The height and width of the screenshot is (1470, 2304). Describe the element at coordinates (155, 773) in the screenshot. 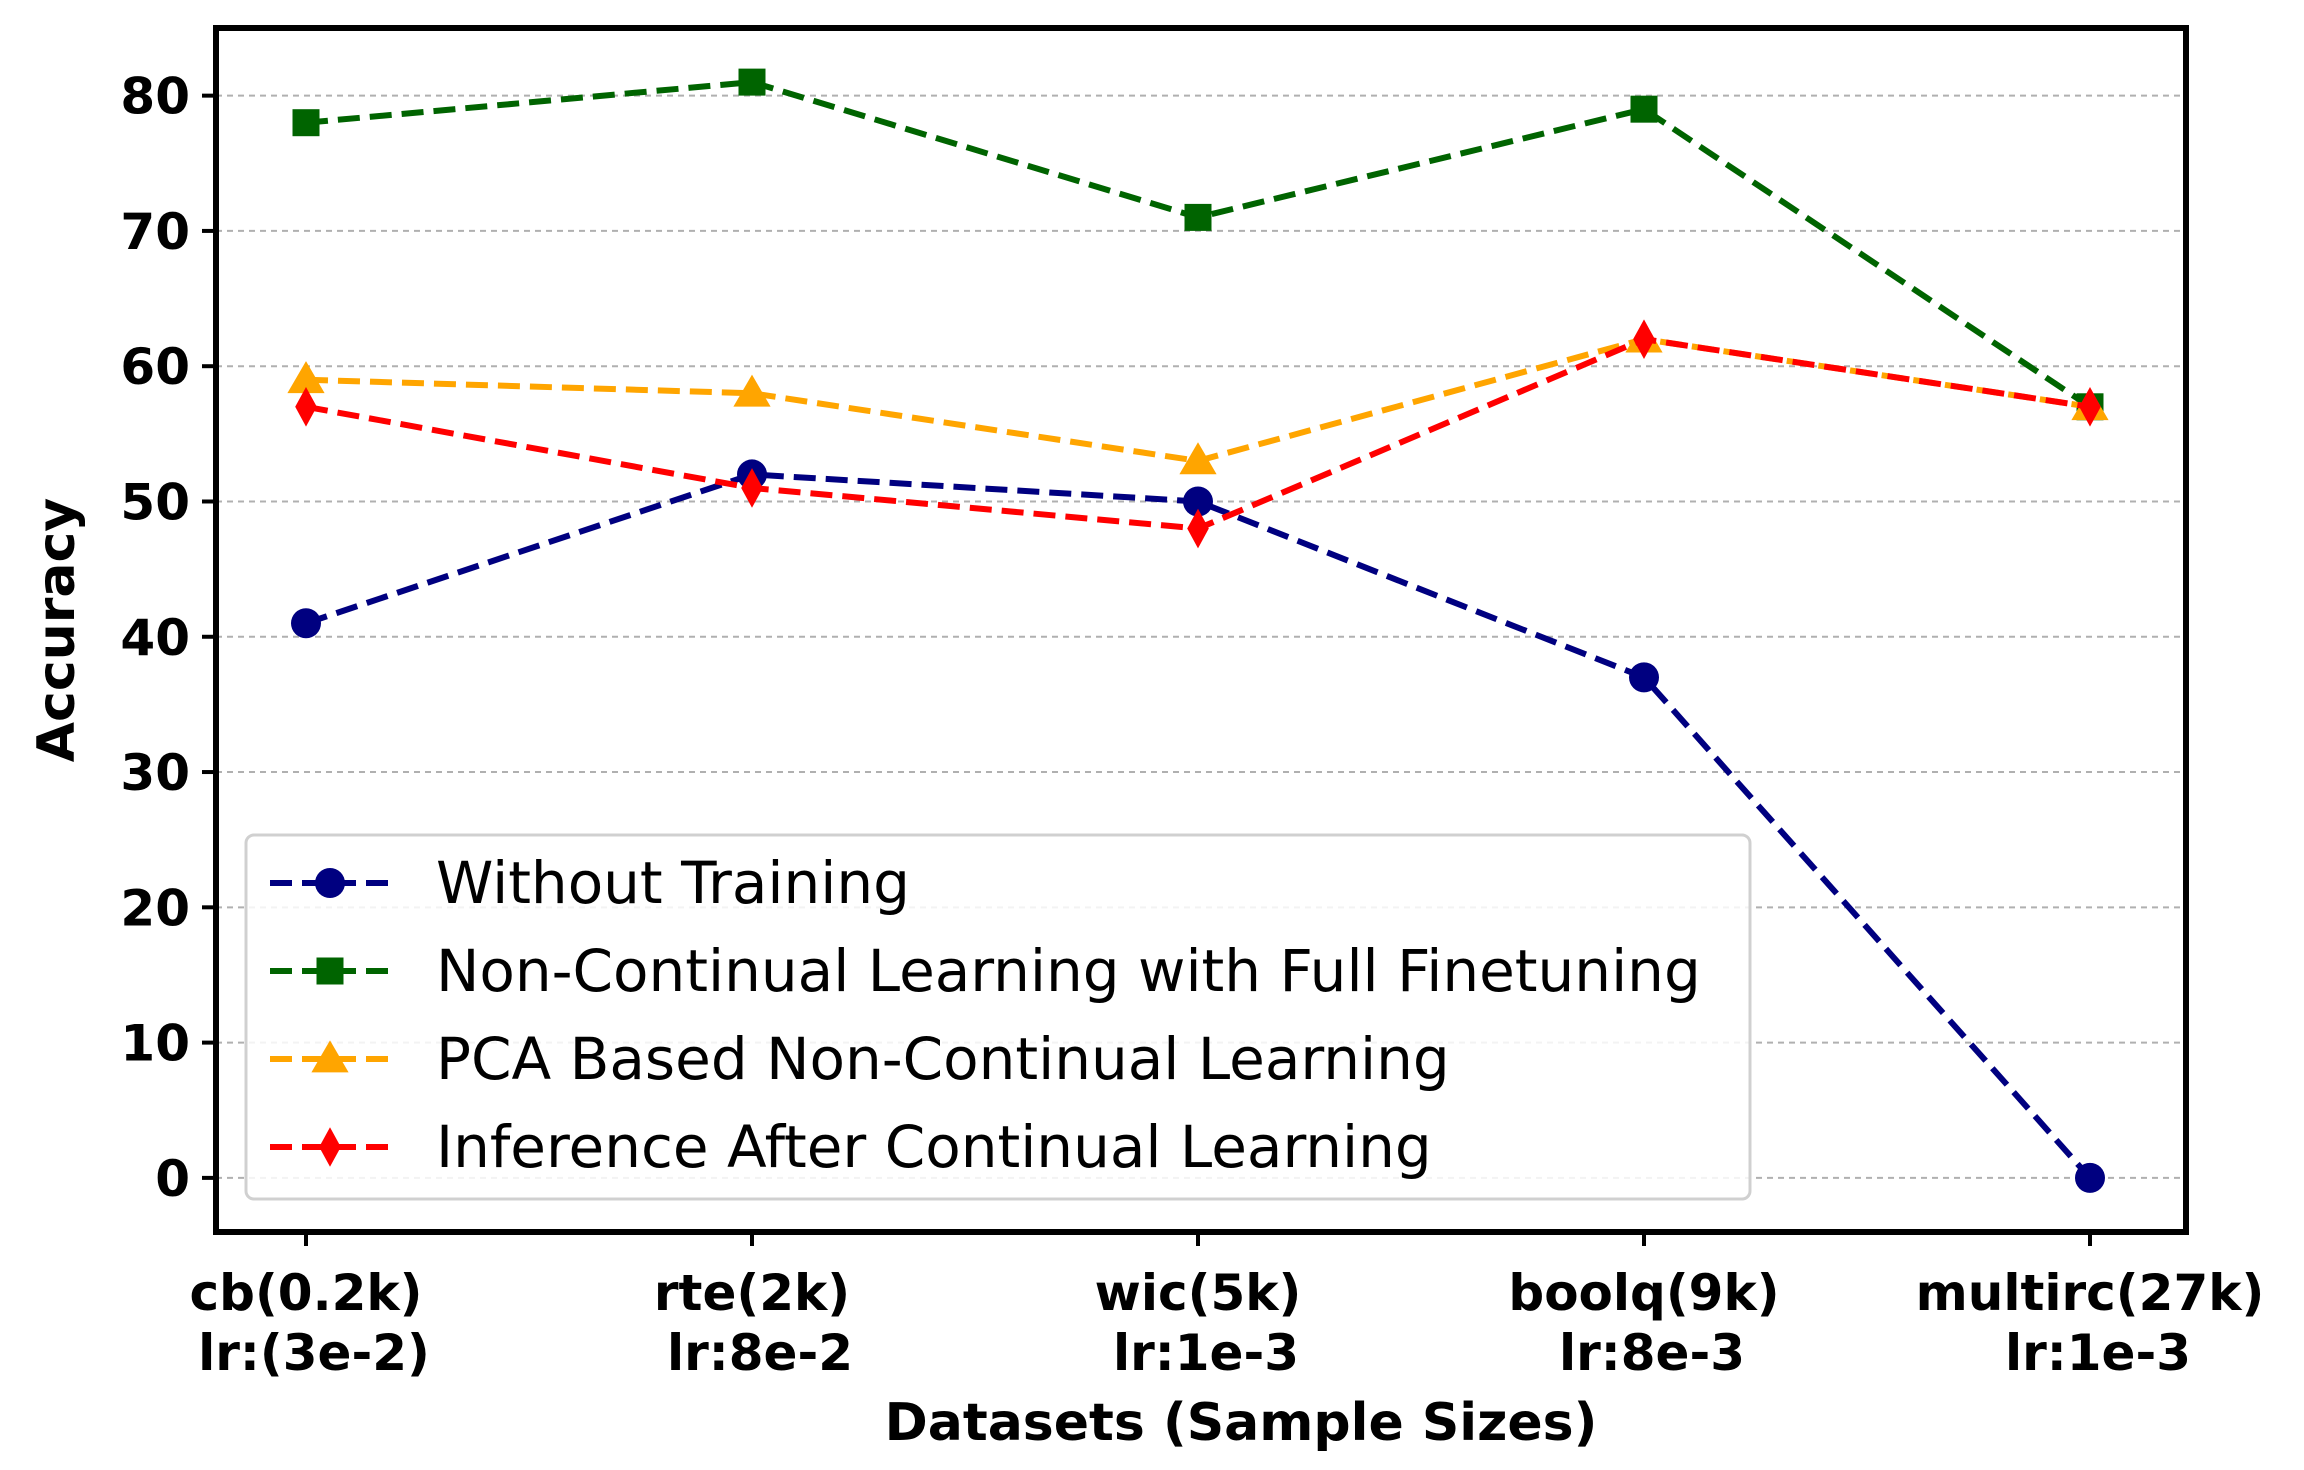

I see `y-tick-label-30: 30` at that location.